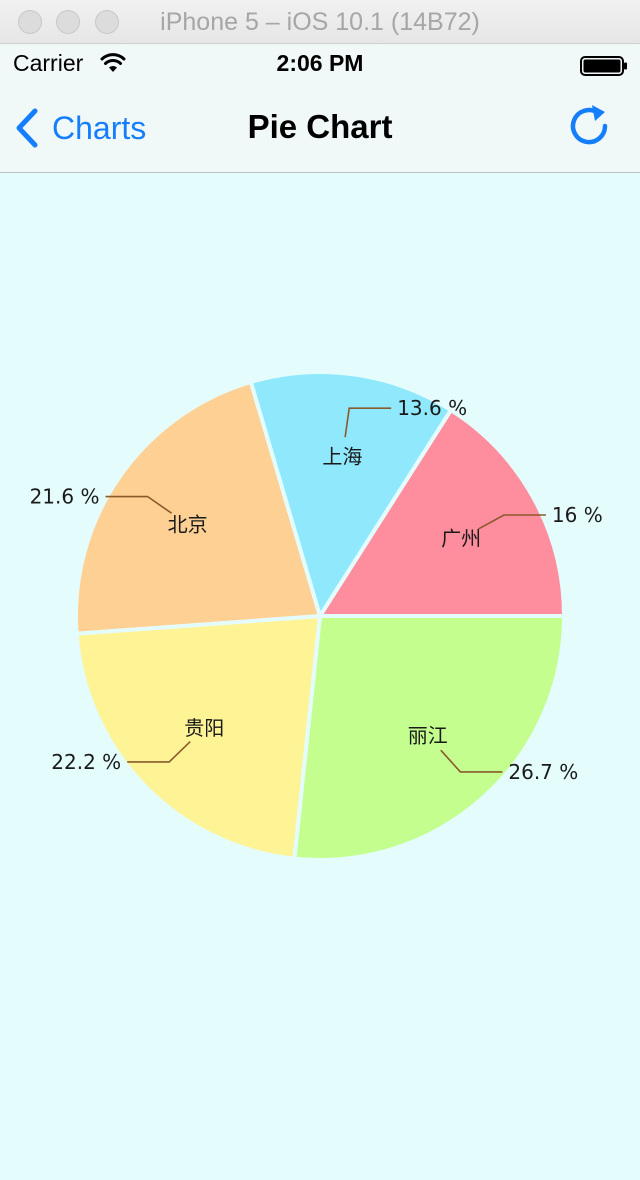  I want to click on navigation-bar: Charts Pie Chart, so click(320, 128).